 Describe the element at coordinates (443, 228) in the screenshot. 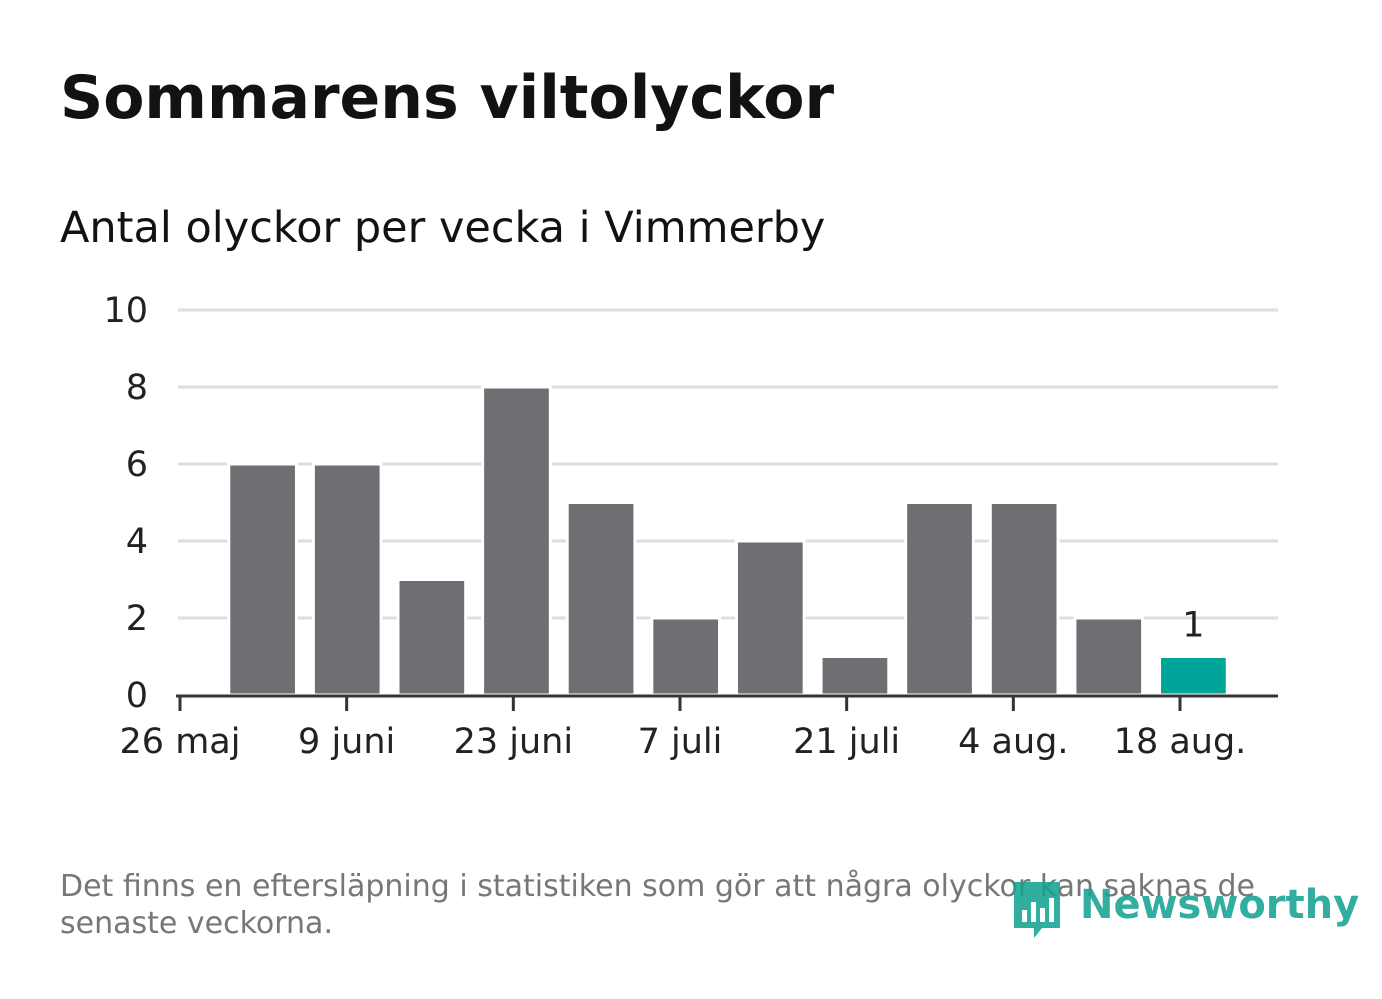

I see `chart-subtitle: Antal olyckor per vecka i Vimmerby` at that location.